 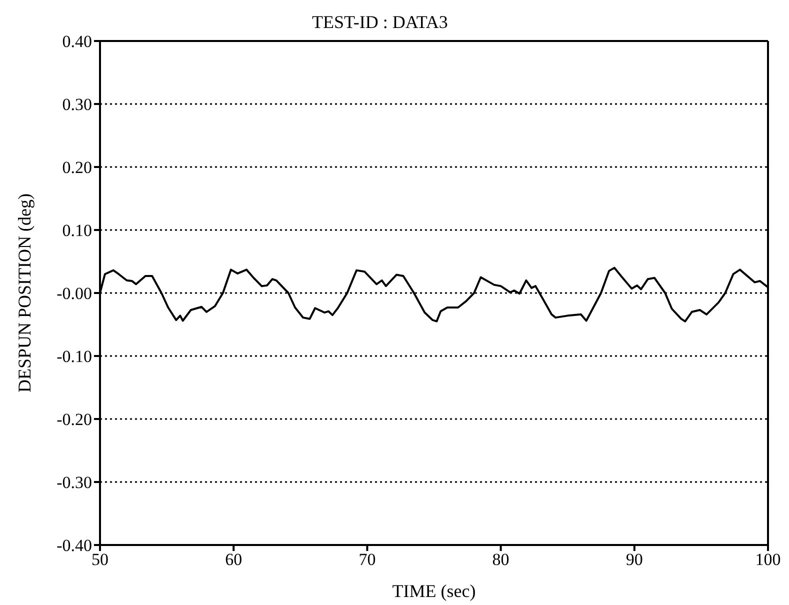 I want to click on y-axis-title: DESPUN POSITION (deg), so click(x=24, y=293).